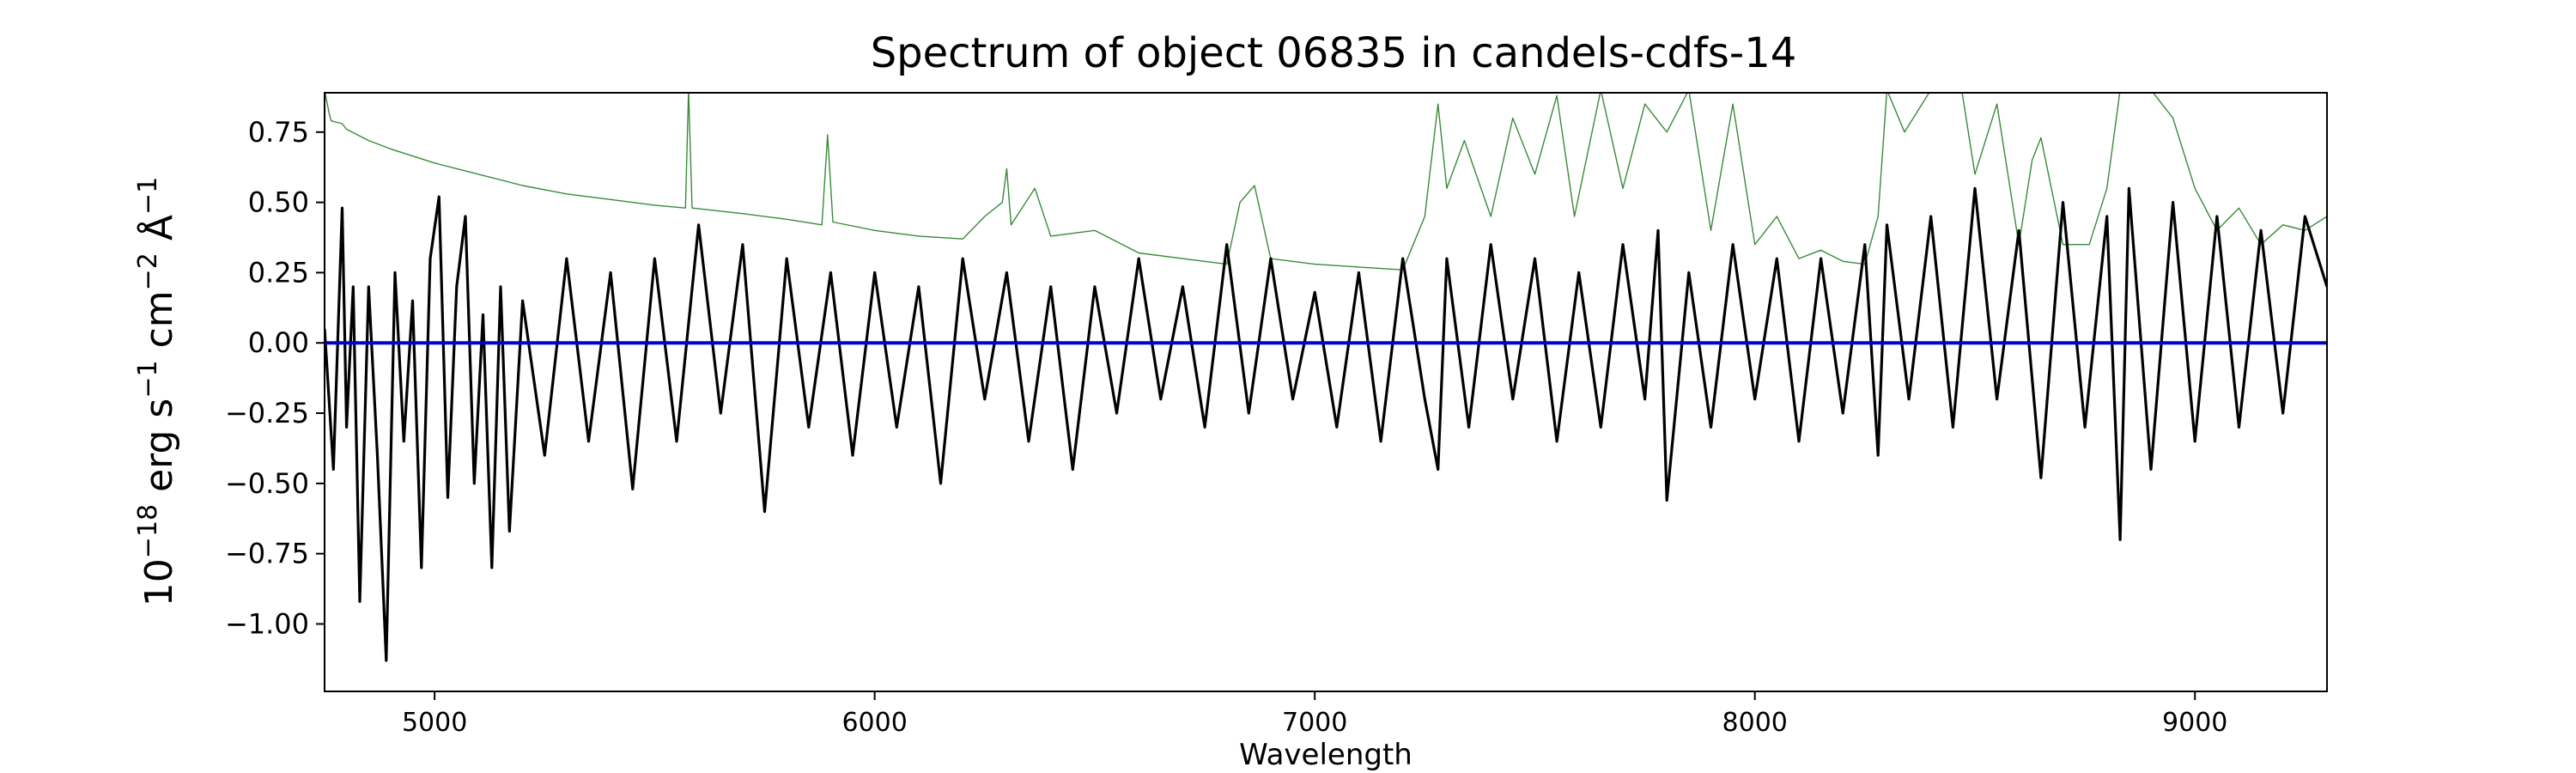  I want to click on y-label-unit1-exp: −1, so click(148, 379).